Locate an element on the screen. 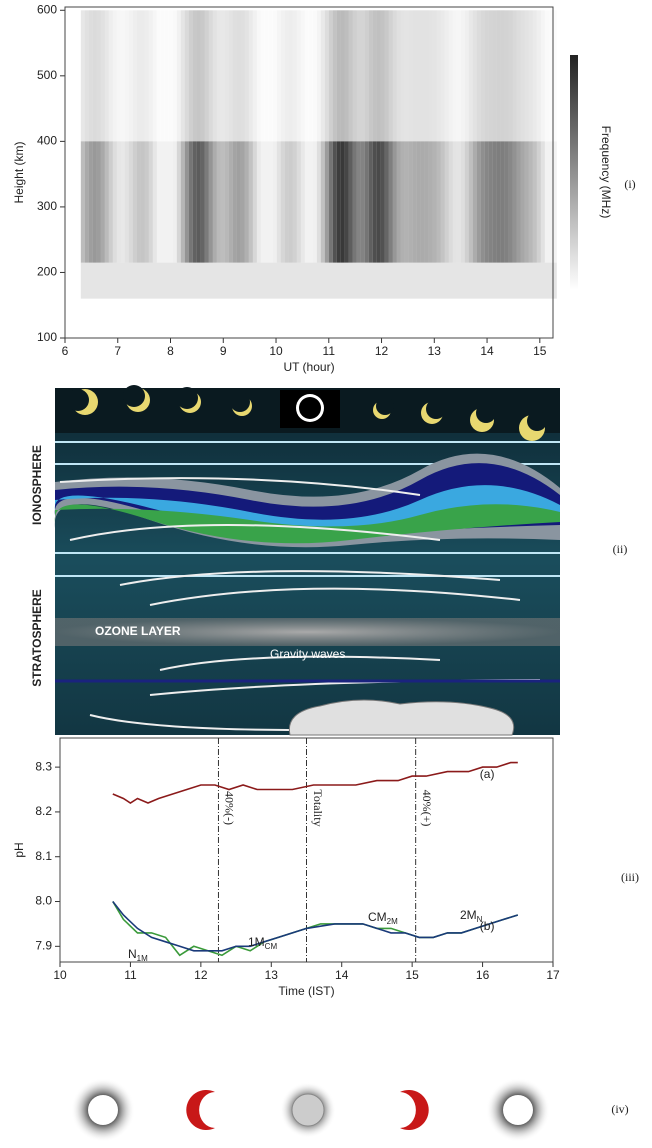 This screenshot has width=652, height=1148. panel-label: (i) is located at coordinates (629, 184).